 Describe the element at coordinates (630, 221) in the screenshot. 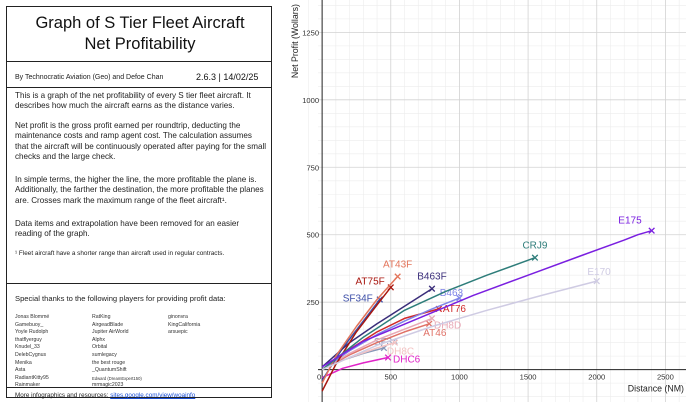

I see `series-label: E175` at that location.